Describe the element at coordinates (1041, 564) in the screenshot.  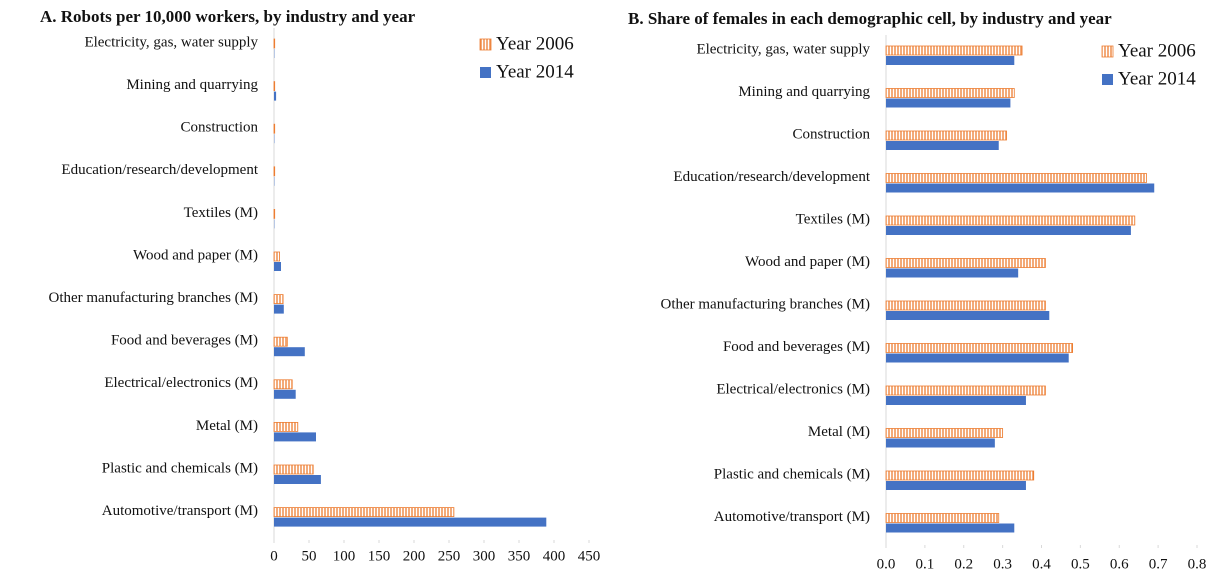
I see `x-tick-label: 0.4` at that location.